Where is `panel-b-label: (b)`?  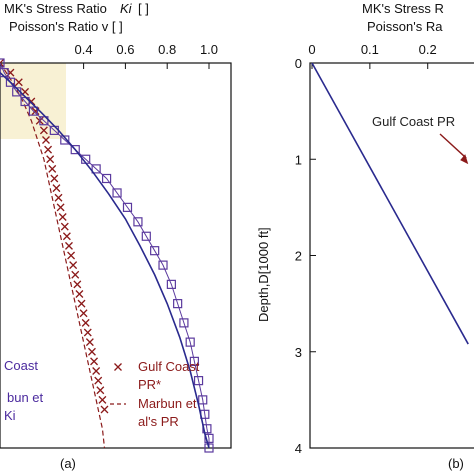
panel-b-label: (b) is located at coordinates (456, 463).